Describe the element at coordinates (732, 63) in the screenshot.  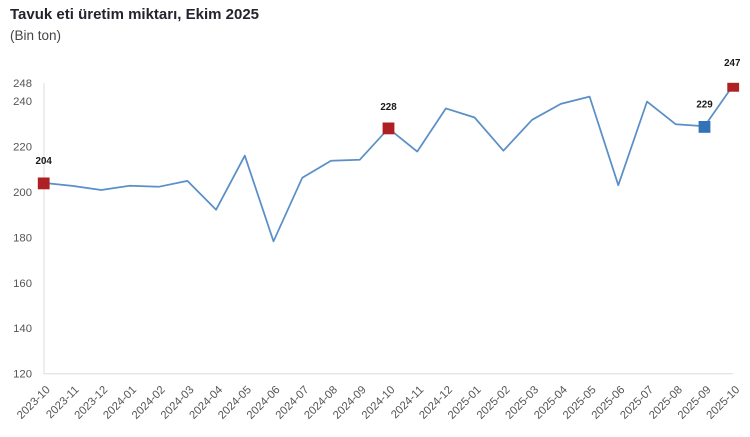
I see `svg-text: 247` at that location.